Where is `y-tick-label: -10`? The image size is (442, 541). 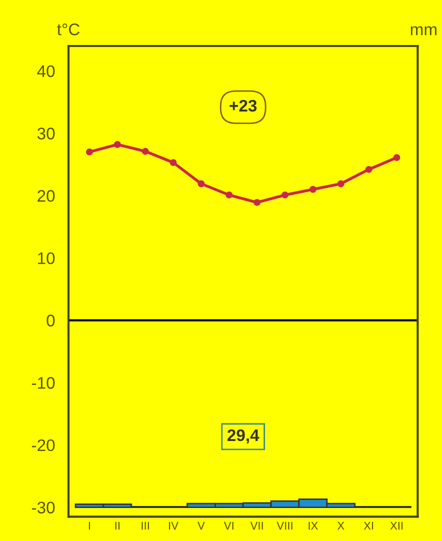 y-tick-label: -10 is located at coordinates (43, 383).